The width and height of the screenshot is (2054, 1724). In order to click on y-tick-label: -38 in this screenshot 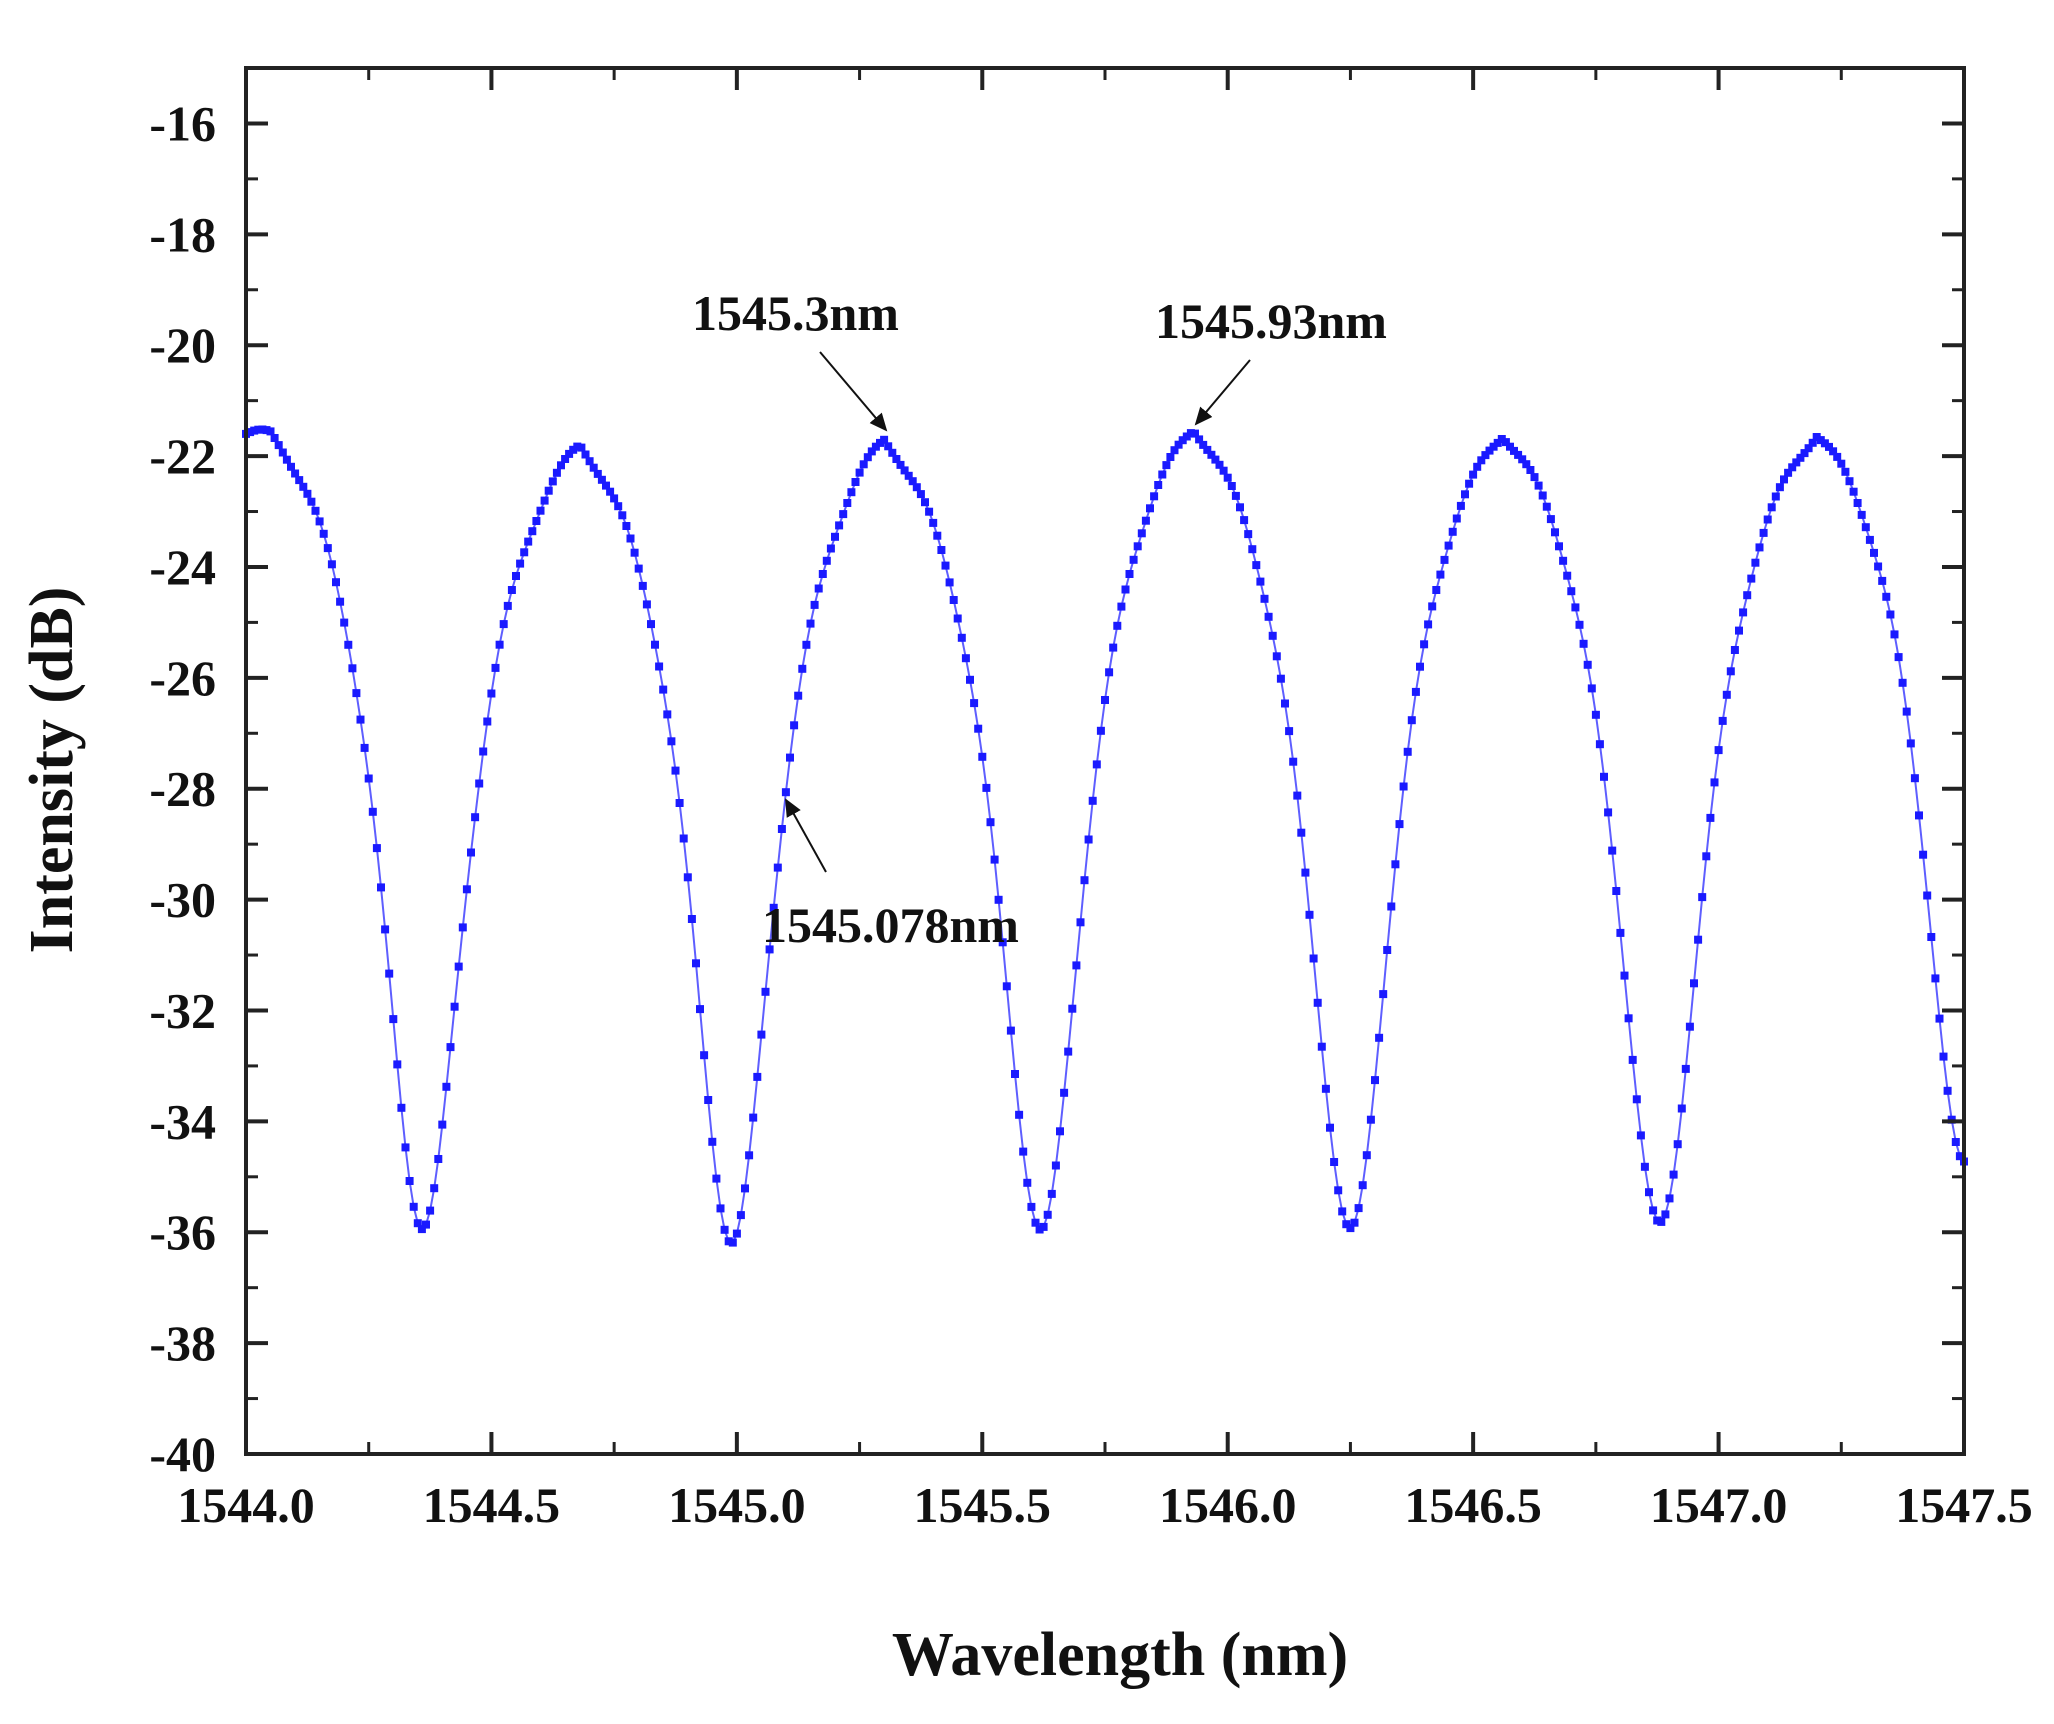, I will do `click(182, 1343)`.